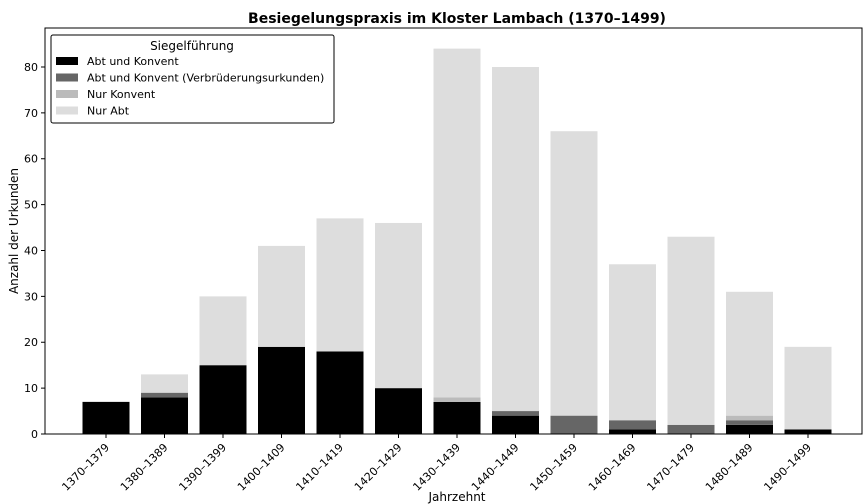  Describe the element at coordinates (34, 434) in the screenshot. I see `y-tick-label: 0` at that location.